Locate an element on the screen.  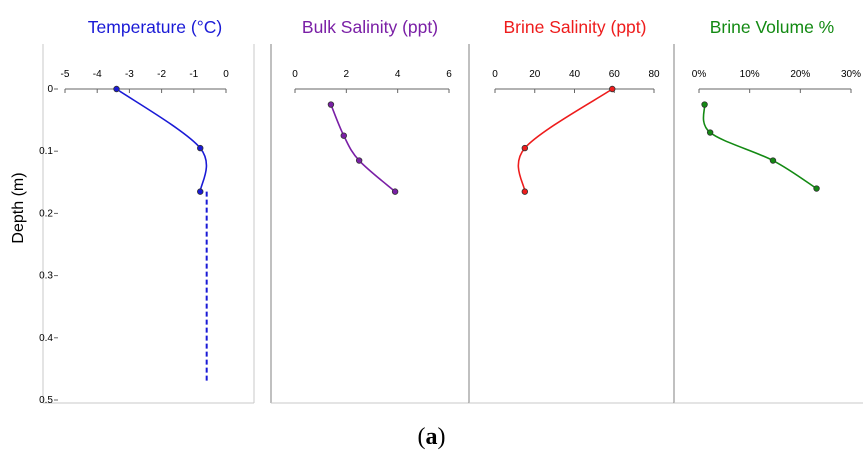
x-tick-label: 4 is located at coordinates (398, 74).